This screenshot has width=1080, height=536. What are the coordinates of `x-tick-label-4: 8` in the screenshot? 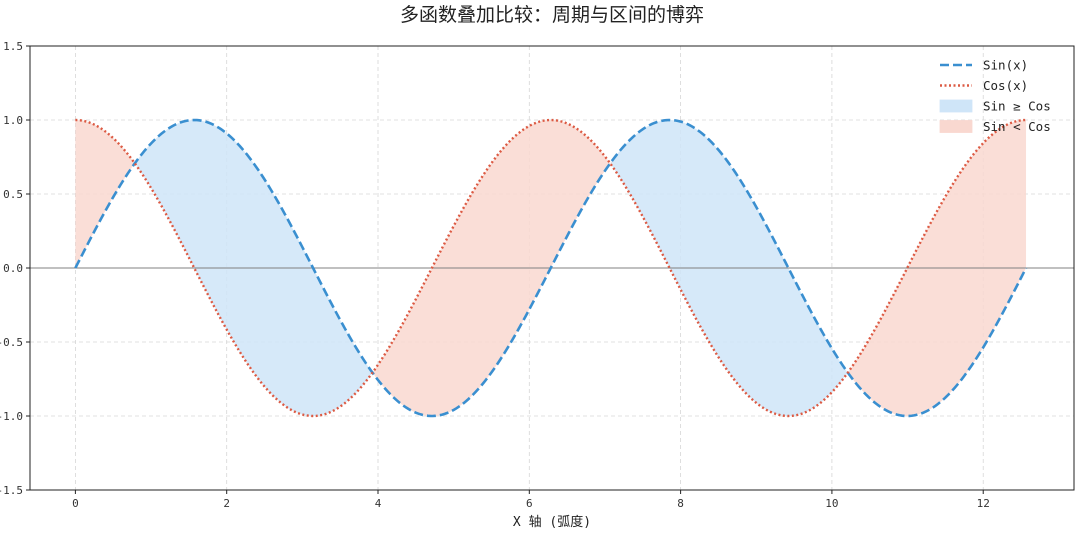 It's located at (680, 503).